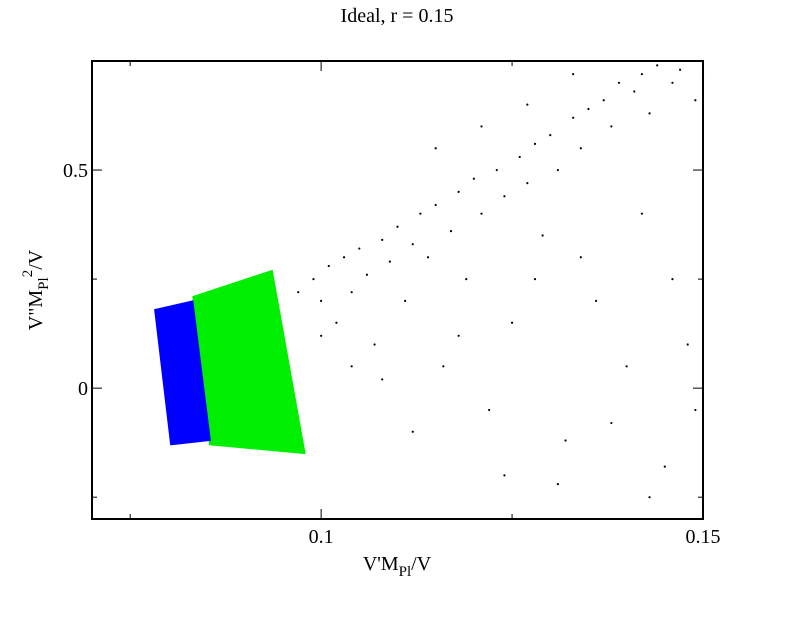  Describe the element at coordinates (36, 310) in the screenshot. I see `y-label-main: V"M` at that location.